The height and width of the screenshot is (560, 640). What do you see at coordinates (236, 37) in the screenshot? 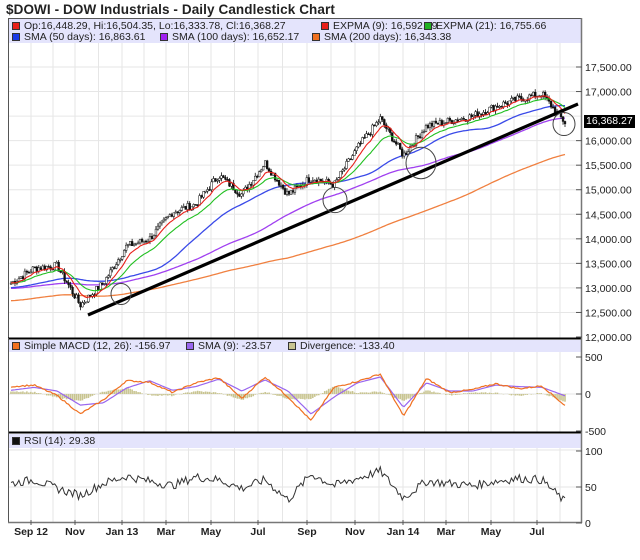
I see `legend-sma100-label: SMA (100 days): 16,652.17` at bounding box center [236, 37].